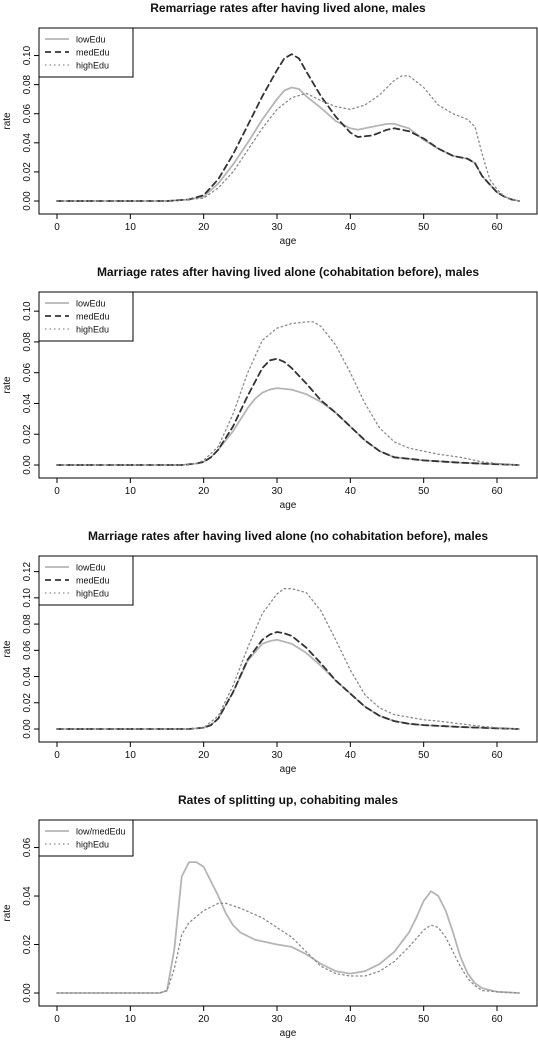  I want to click on series-line-lowmededu, so click(288, 927).